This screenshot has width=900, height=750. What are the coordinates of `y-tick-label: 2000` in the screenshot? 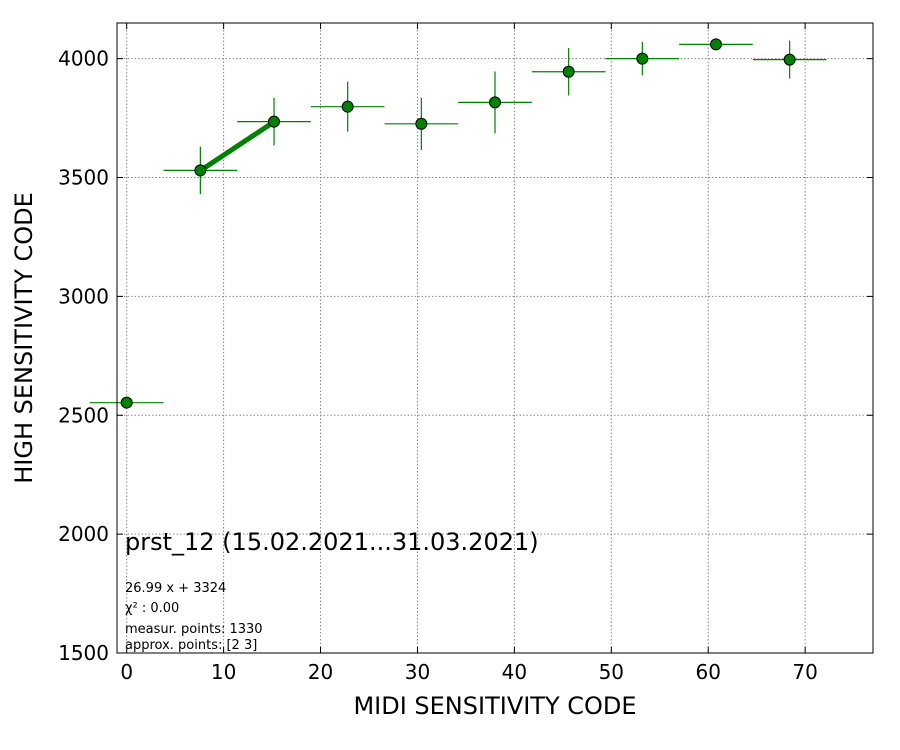 It's located at (83, 534).